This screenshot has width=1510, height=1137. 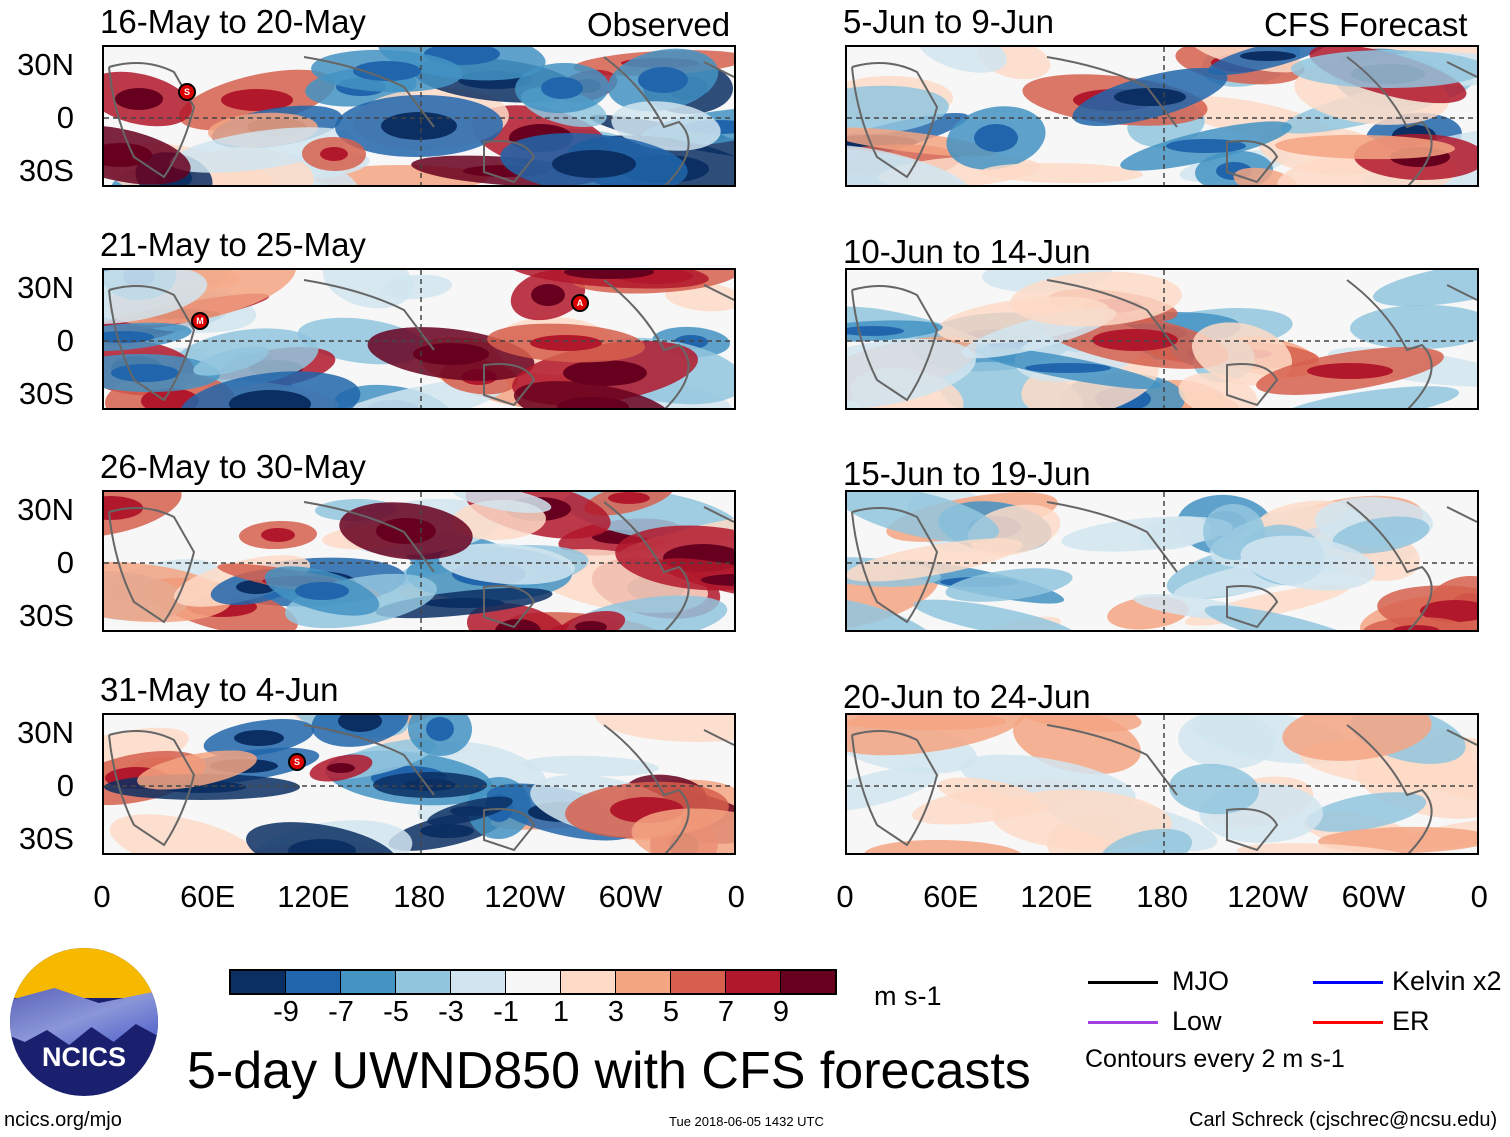 What do you see at coordinates (908, 996) in the screenshot?
I see `units-label: m s-1` at bounding box center [908, 996].